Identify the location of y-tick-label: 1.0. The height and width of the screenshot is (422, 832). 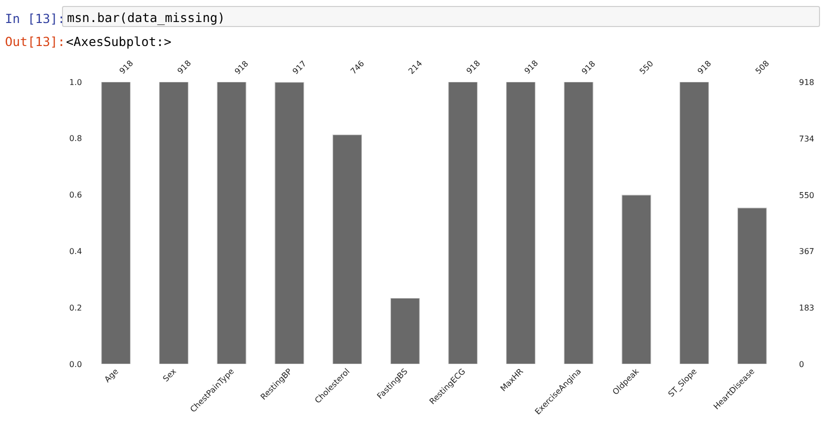
(75, 82).